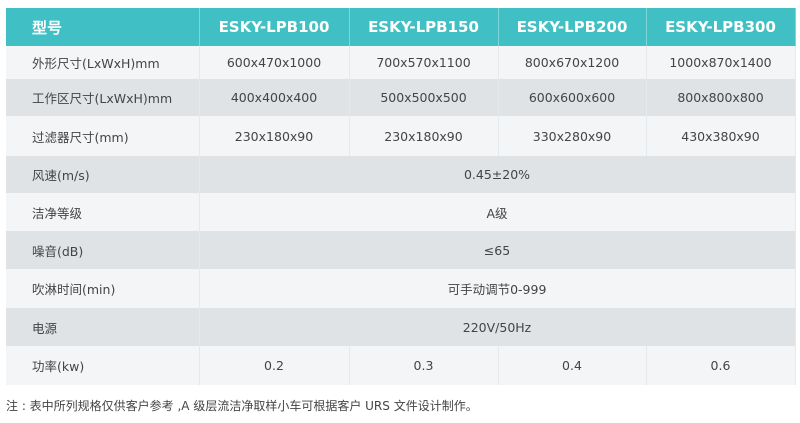 Image resolution: width=800 pixels, height=423 pixels. I want to click on row-label: 电源, so click(103, 327).